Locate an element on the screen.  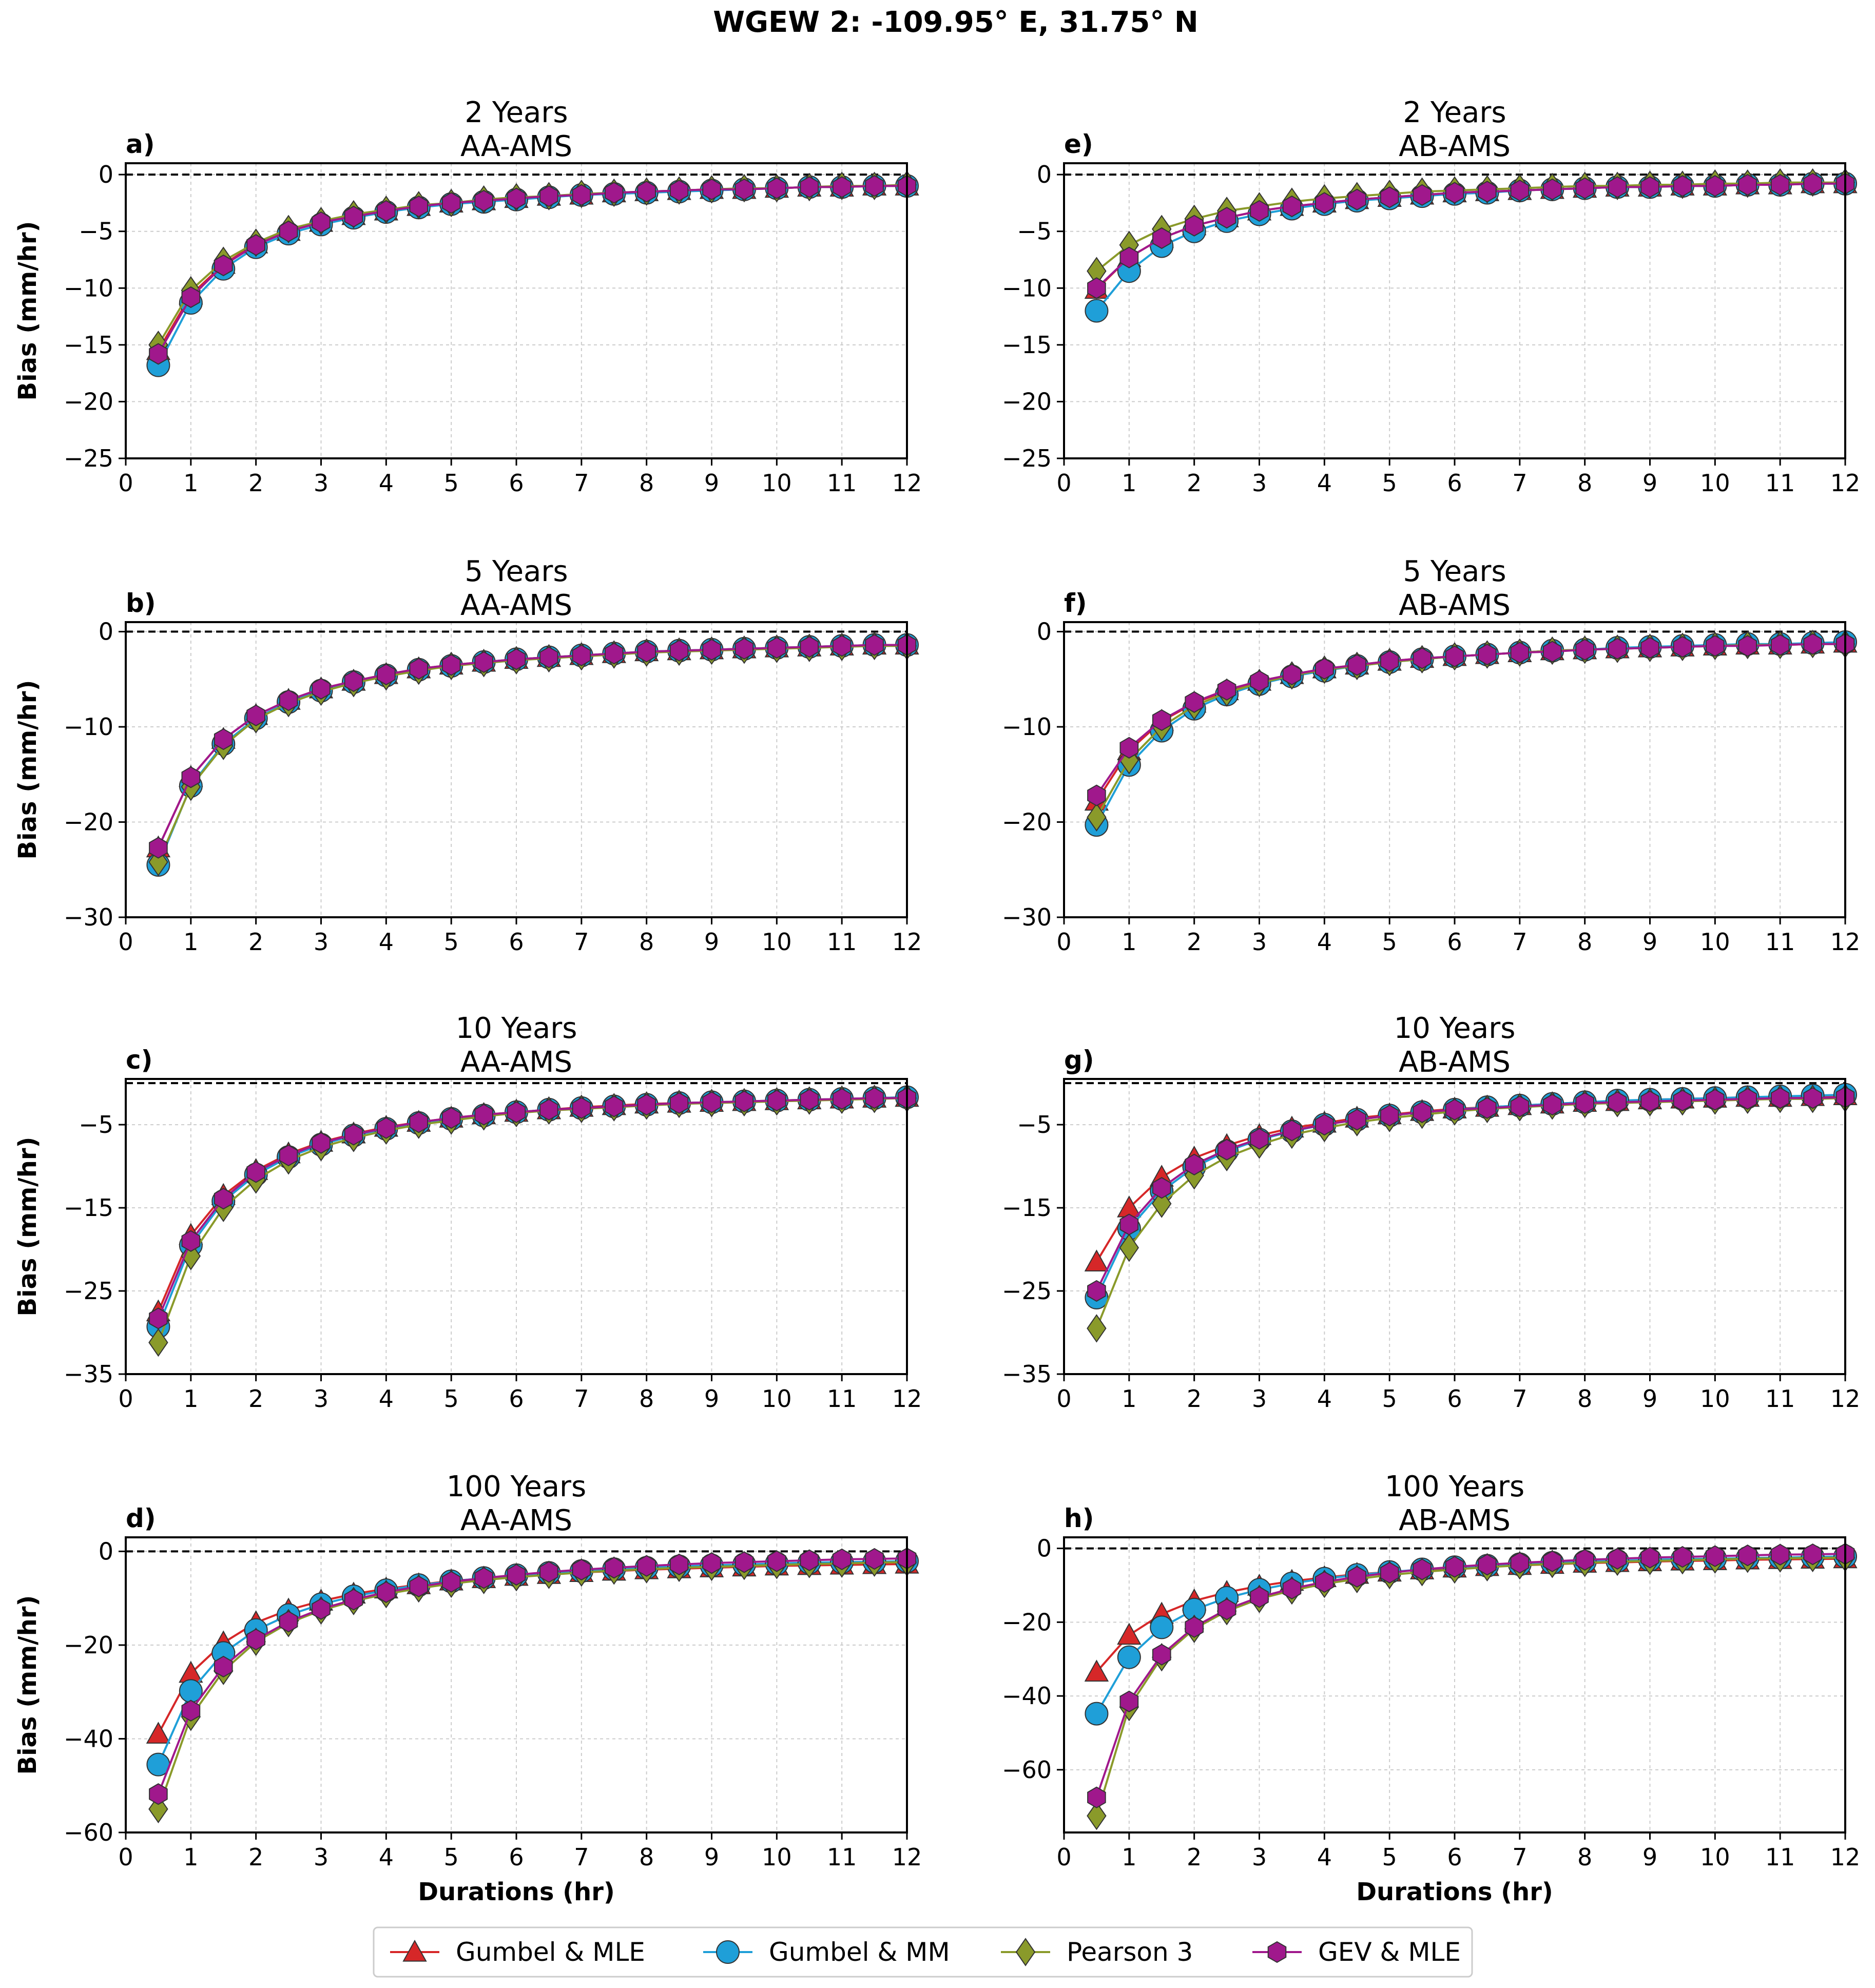
legend-label: Gumbel & MLE is located at coordinates (550, 1952).